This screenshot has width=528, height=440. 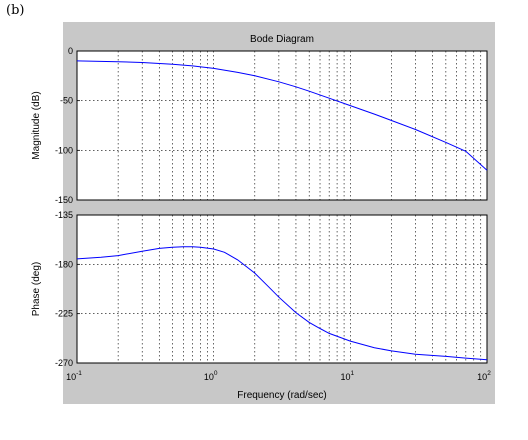 What do you see at coordinates (64, 264) in the screenshot?
I see `phase-y-tick-label: -180` at bounding box center [64, 264].